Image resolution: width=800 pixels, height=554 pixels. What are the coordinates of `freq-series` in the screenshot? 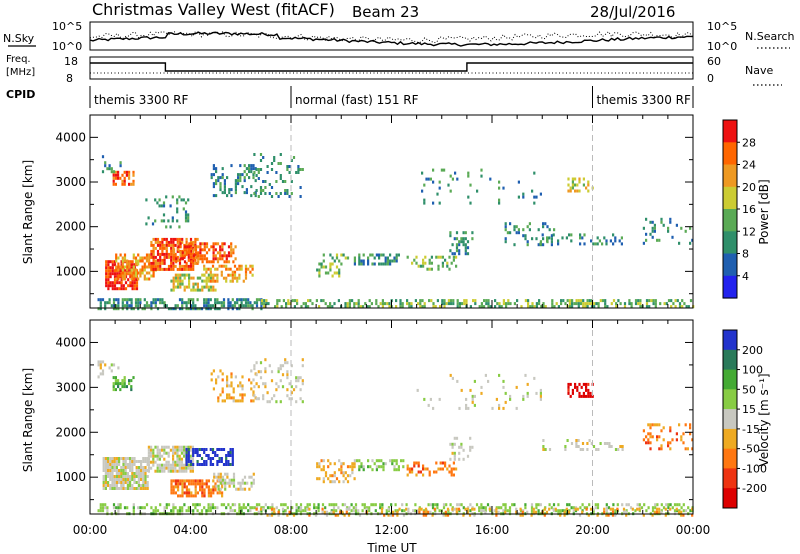 It's located at (391, 68).